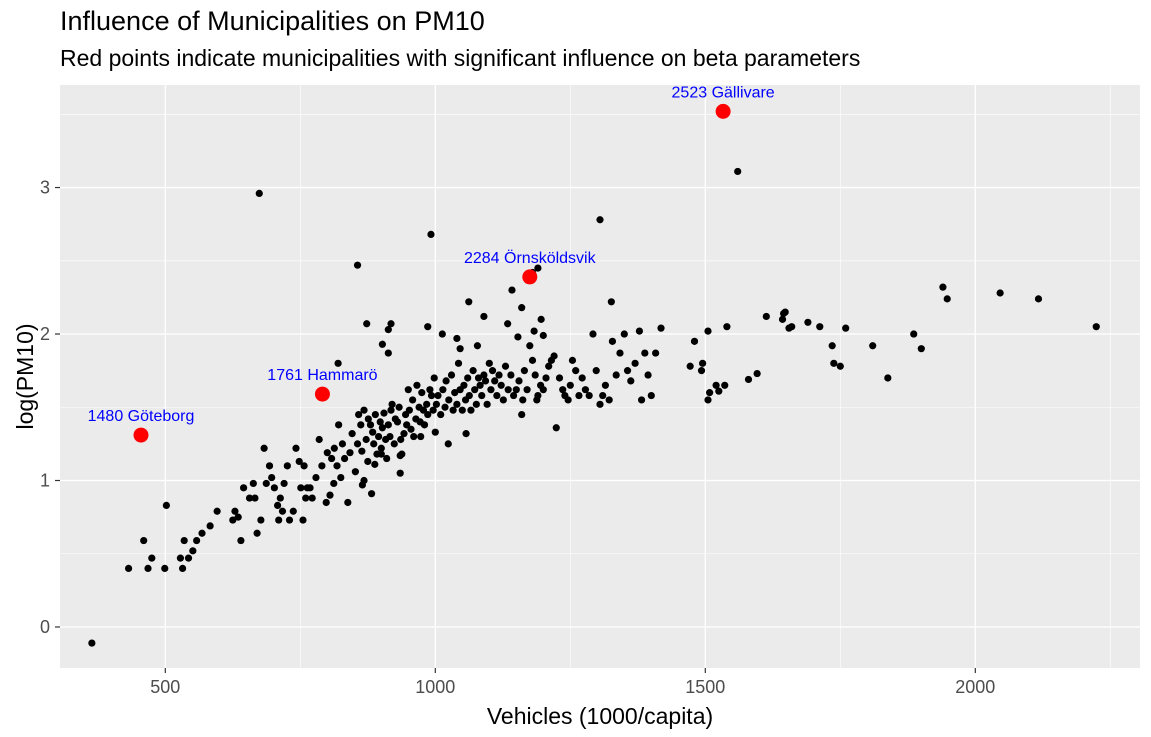 The height and width of the screenshot is (737, 1151). Describe the element at coordinates (723, 92) in the screenshot. I see `influential-point-label: 2523 Gällivare` at that location.